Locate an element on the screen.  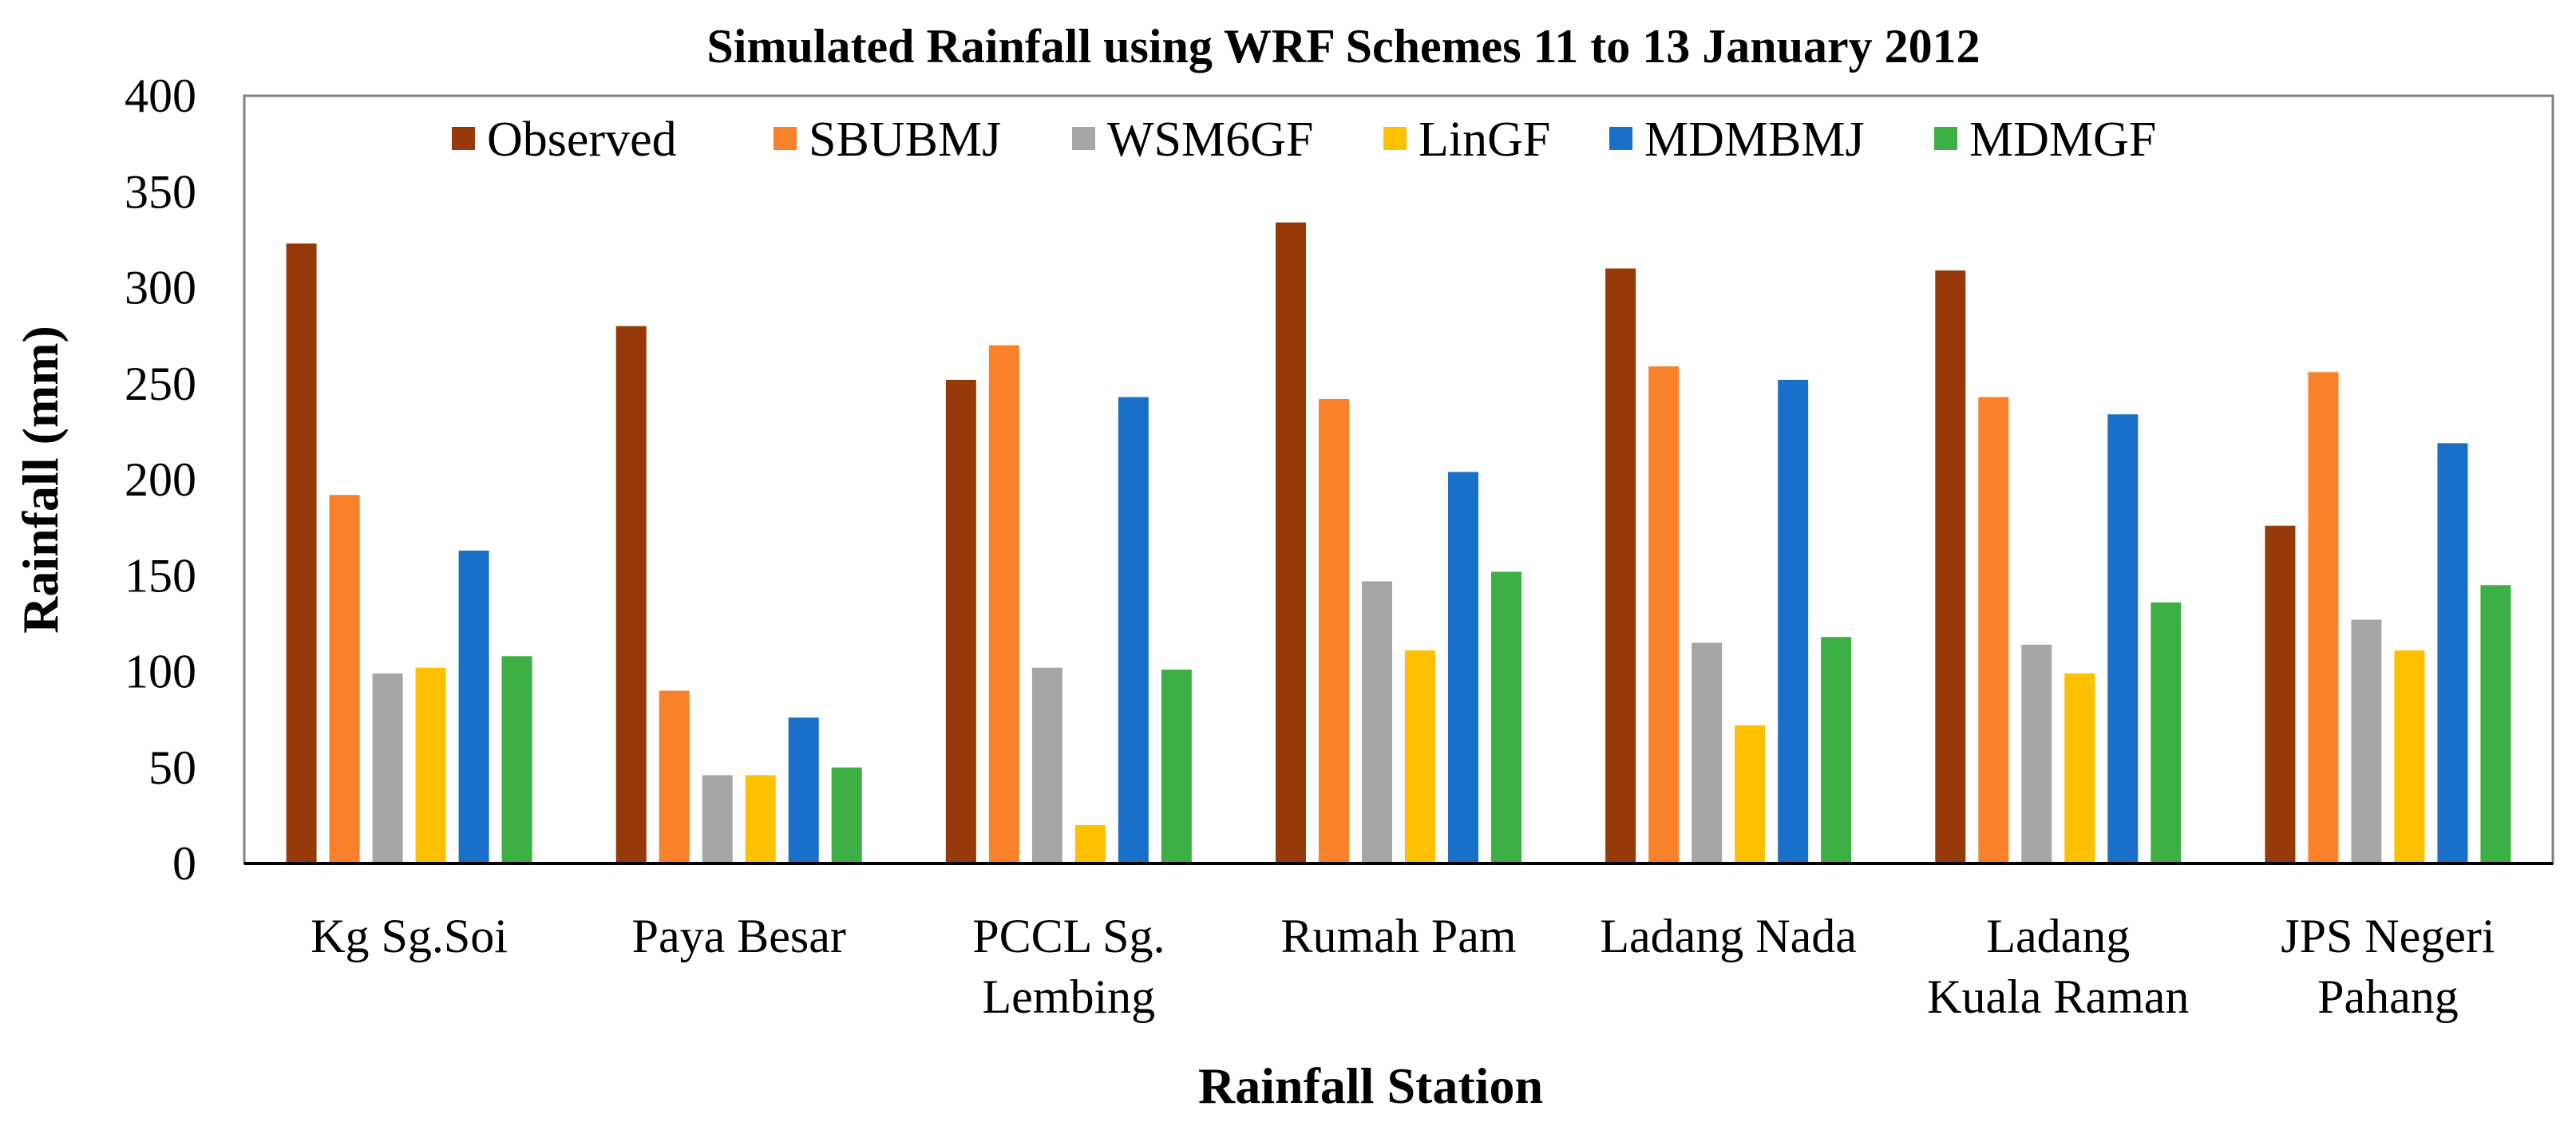
legend-label-sbubmj: SBUBMJ is located at coordinates (905, 140).